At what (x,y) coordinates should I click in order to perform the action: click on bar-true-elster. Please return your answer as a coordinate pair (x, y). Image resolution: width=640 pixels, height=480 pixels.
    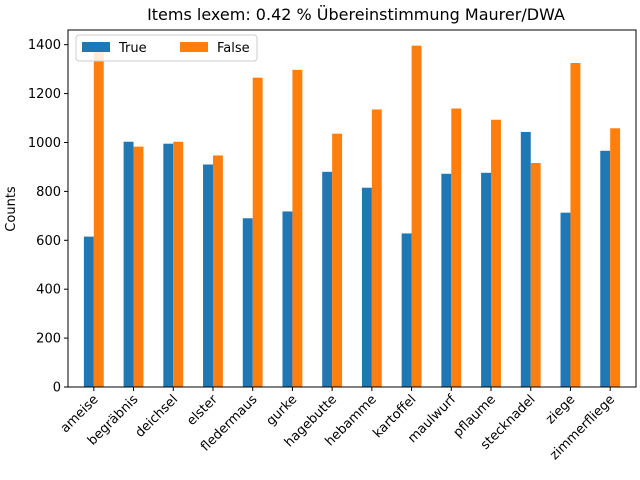
    Looking at the image, I should click on (208, 275).